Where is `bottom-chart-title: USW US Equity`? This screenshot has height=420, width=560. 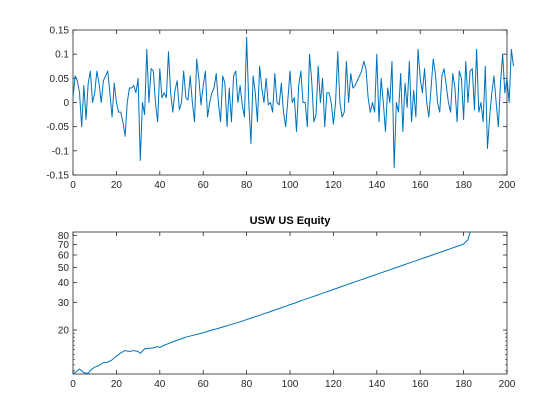
bottom-chart-title: USW US Equity is located at coordinates (291, 221).